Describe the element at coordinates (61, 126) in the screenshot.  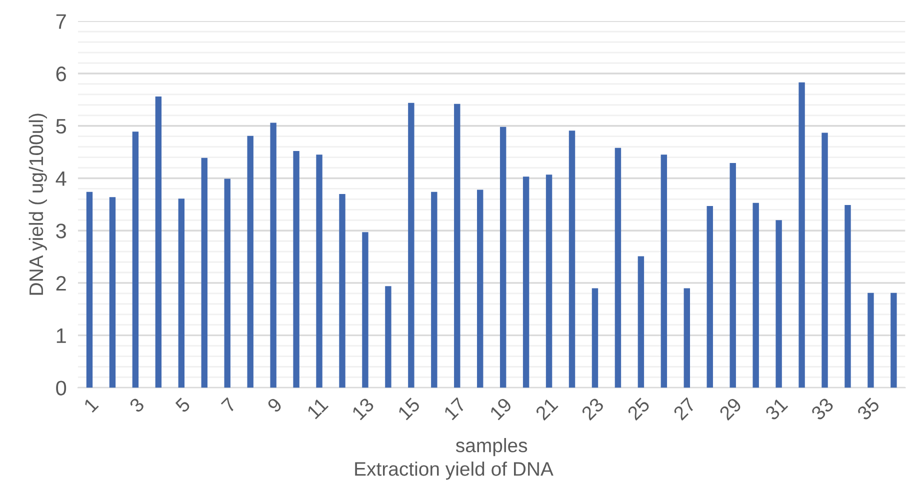
I see `y-tick-label: 5` at that location.